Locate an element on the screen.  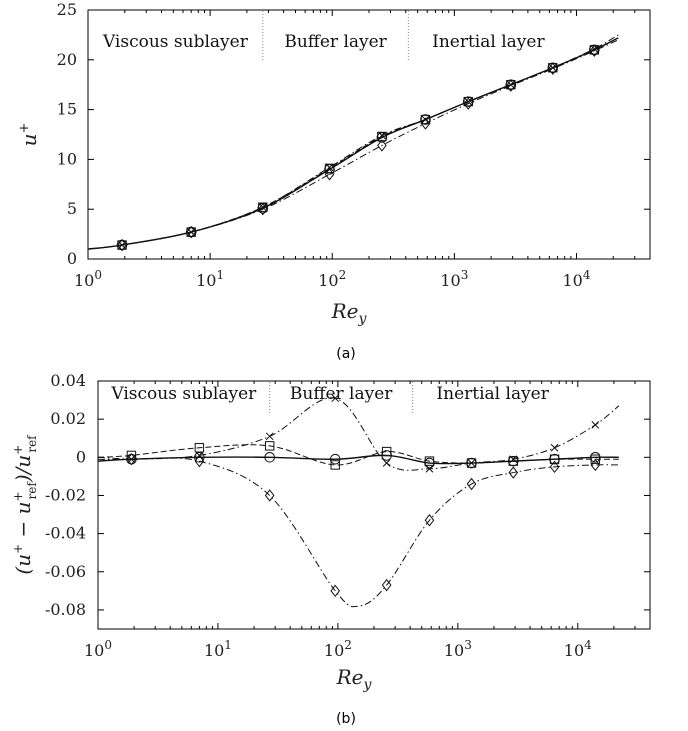
panel-label: (a) is located at coordinates (346, 354).